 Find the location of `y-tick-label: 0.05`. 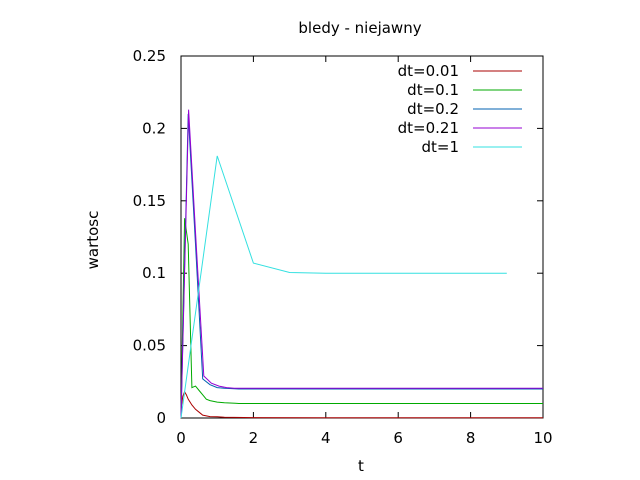

y-tick-label: 0.05 is located at coordinates (149, 346).